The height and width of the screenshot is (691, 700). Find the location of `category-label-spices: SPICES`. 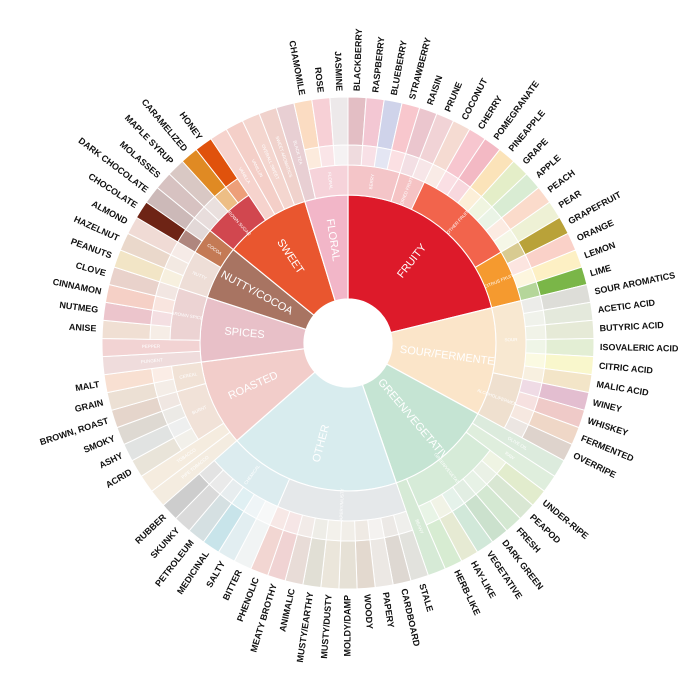

category-label-spices: SPICES is located at coordinates (244, 333).